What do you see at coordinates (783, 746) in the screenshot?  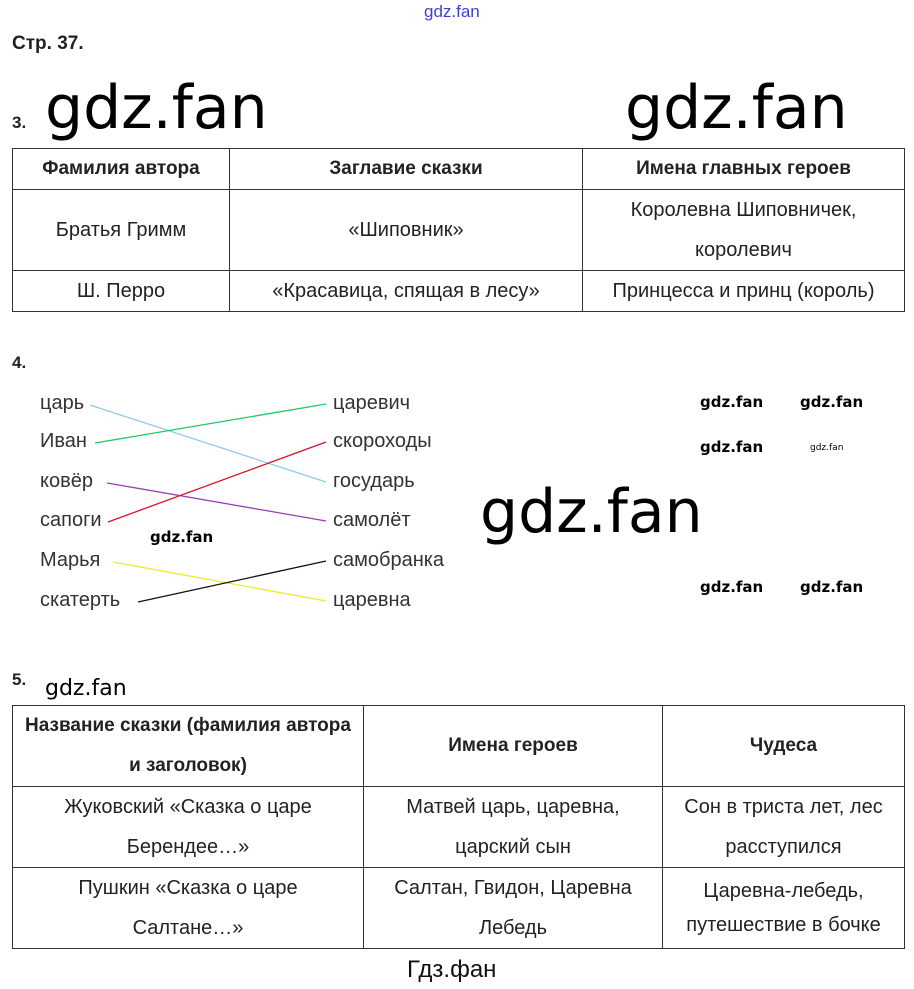 I see `column-header: Чудеса` at bounding box center [783, 746].